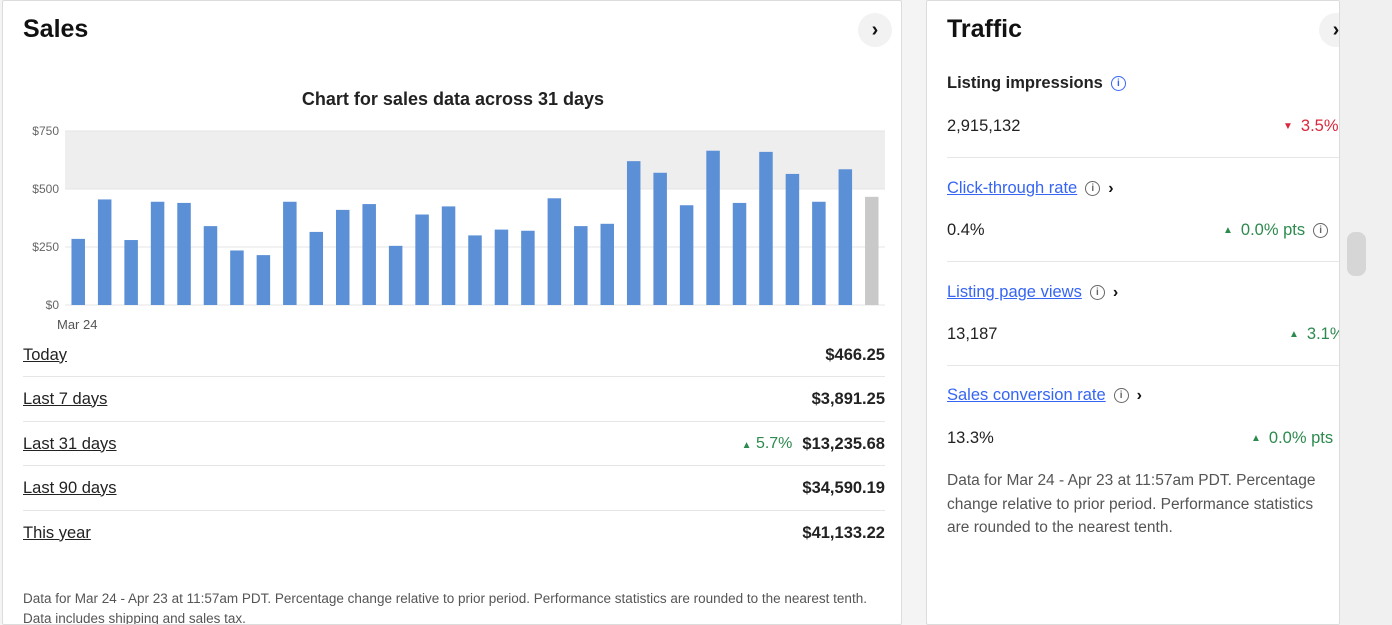 This screenshot has height=625, width=1392. Describe the element at coordinates (56, 29) in the screenshot. I see `sales-title: Sales` at that location.